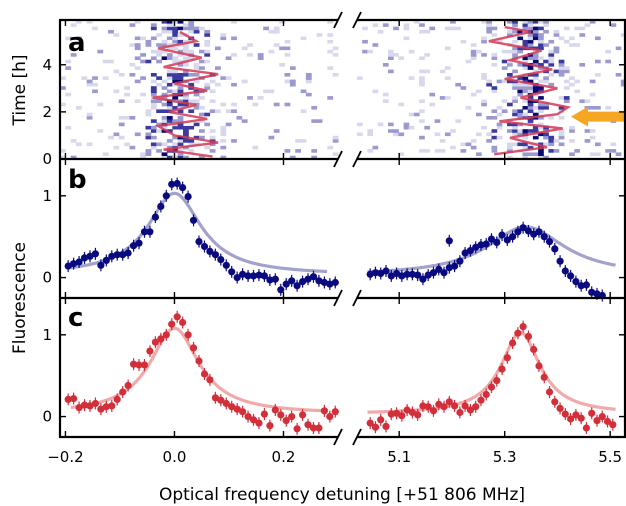  Describe the element at coordinates (338, 20) in the screenshot. I see `axis-break-mark` at that location.